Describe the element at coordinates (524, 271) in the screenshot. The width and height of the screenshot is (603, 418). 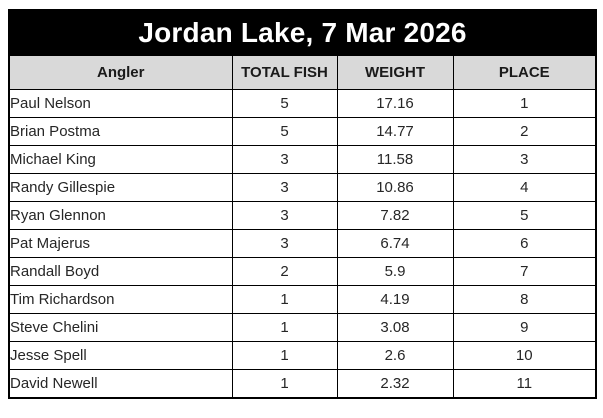
I see `cell-place: 7` at that location.